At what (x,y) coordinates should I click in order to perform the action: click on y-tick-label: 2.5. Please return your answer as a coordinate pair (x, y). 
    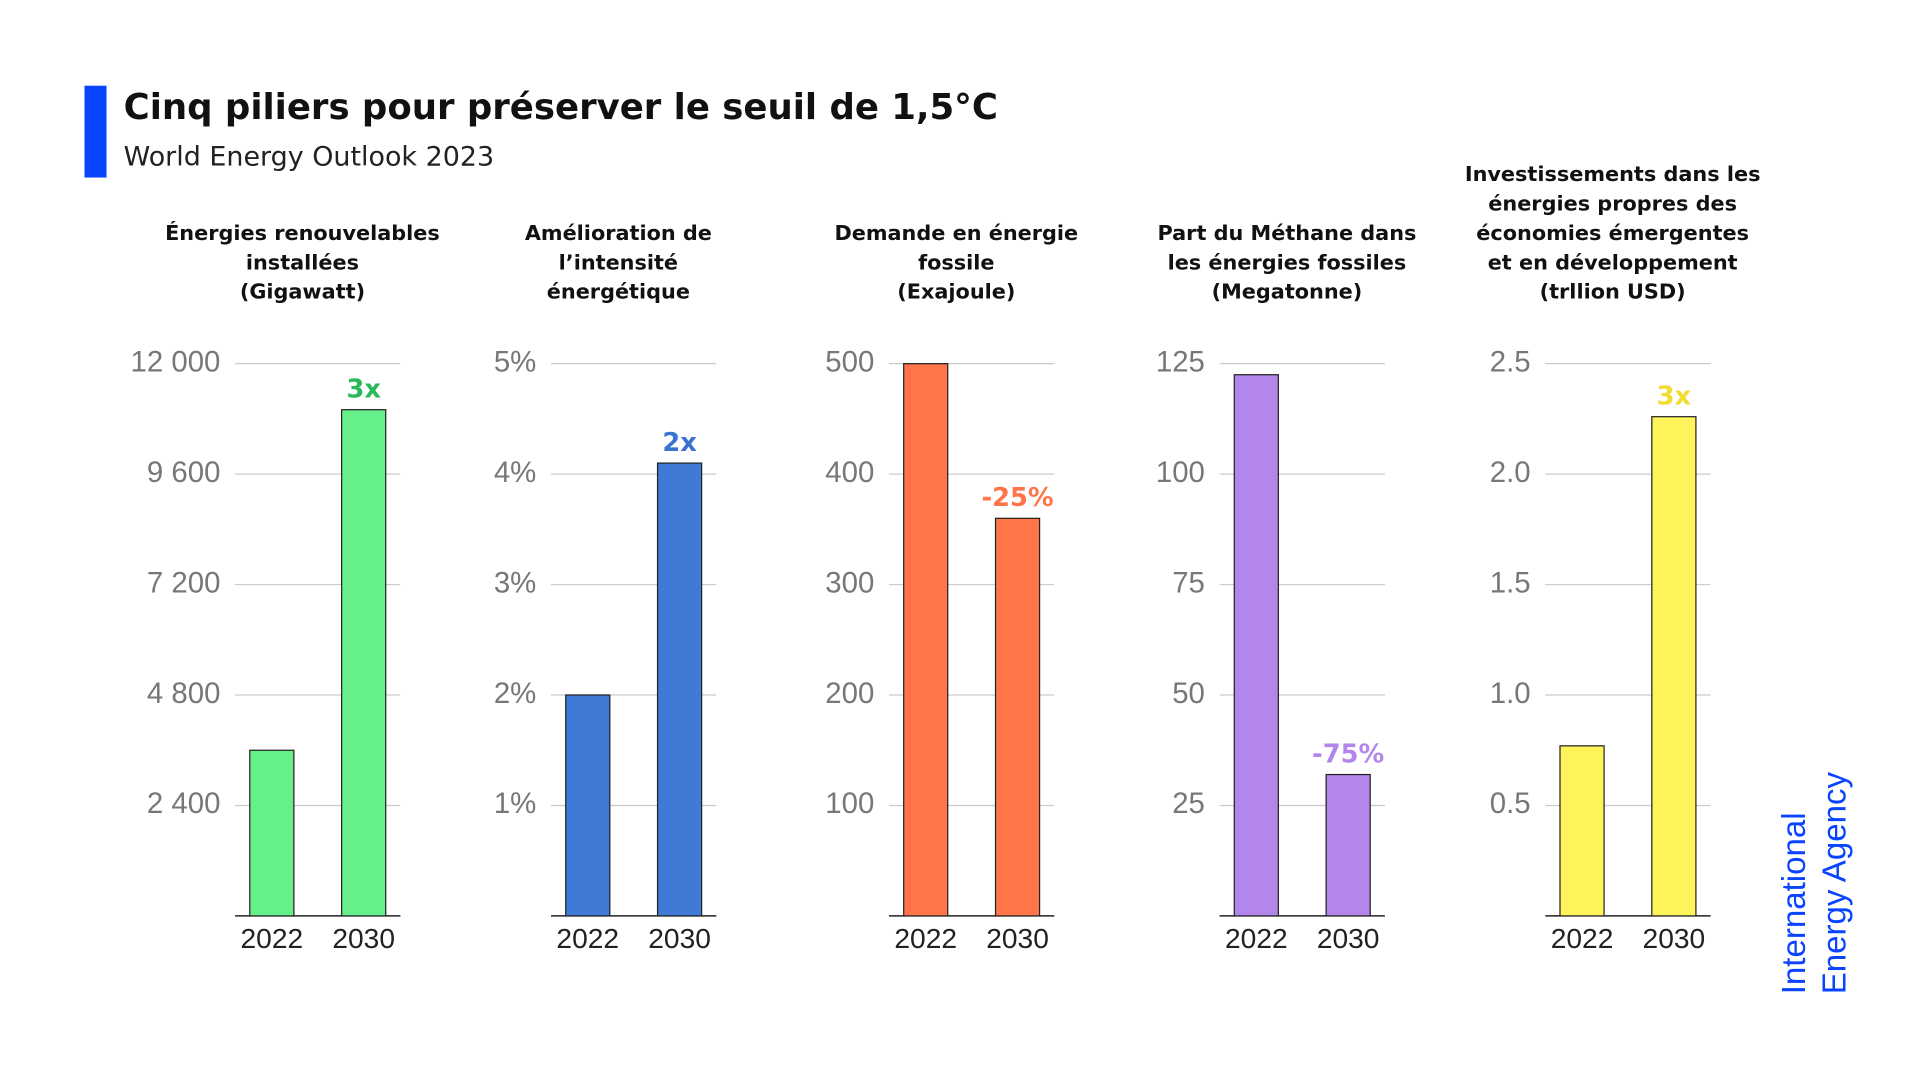
    Looking at the image, I should click on (1510, 361).